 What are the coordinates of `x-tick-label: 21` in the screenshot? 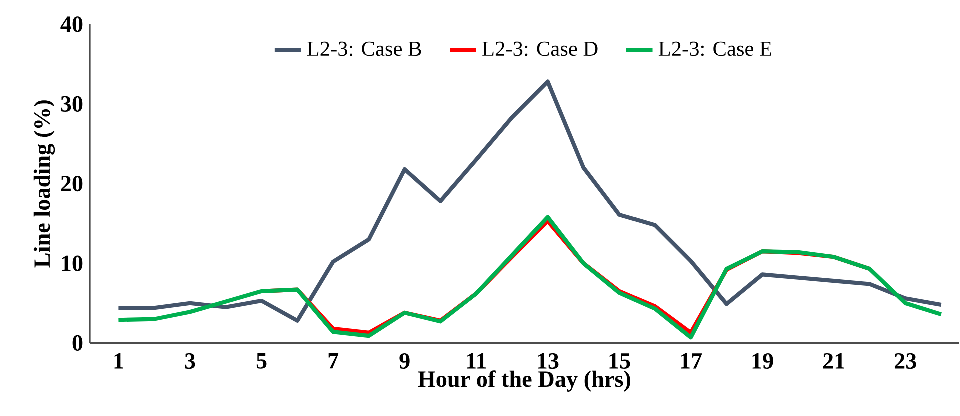 It's located at (833, 361).